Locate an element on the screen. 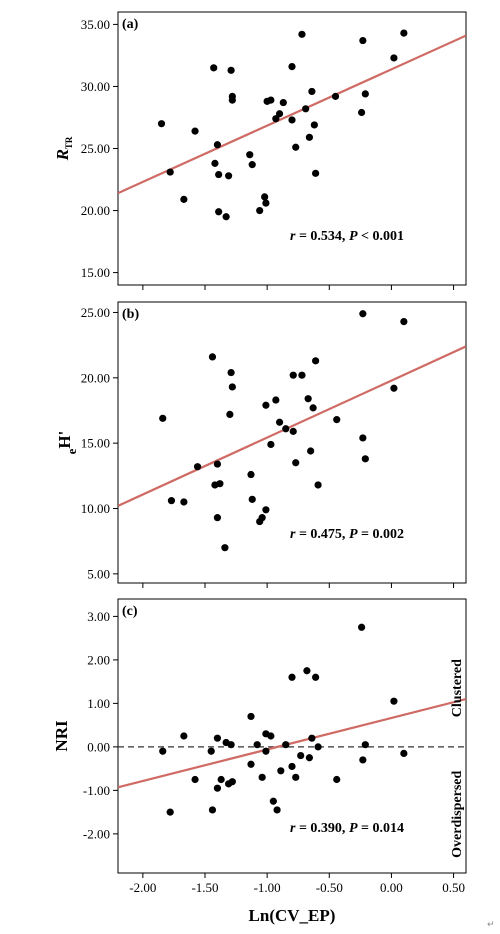  x-tick-label: -0.50 is located at coordinates (329, 887).